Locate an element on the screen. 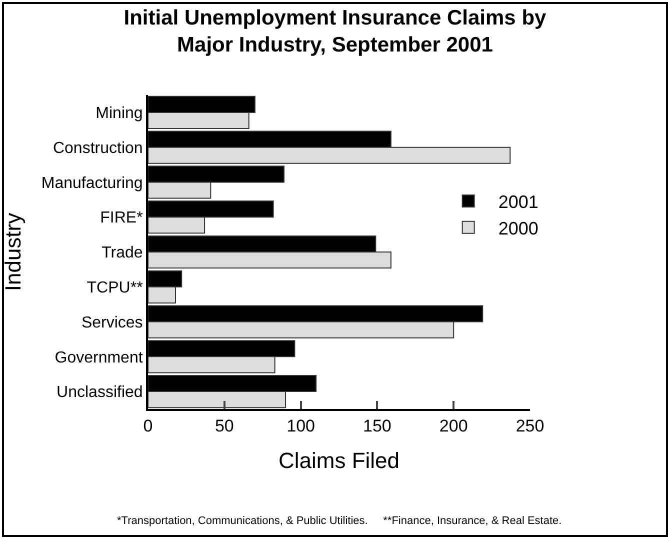 The width and height of the screenshot is (670, 539). x-tick-label: 200 is located at coordinates (453, 426).